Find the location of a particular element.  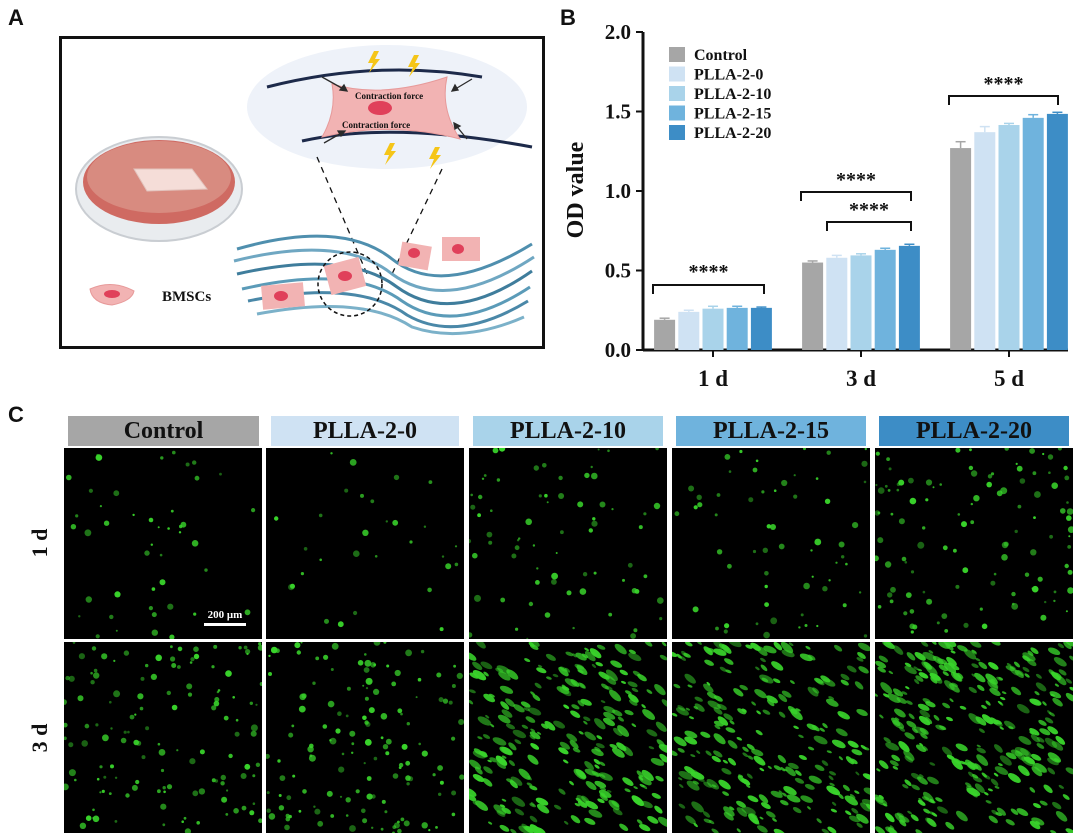

fluorescence-image is located at coordinates (974, 543).